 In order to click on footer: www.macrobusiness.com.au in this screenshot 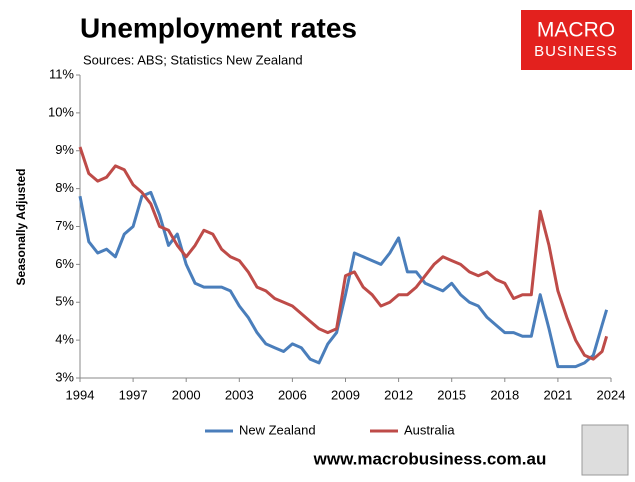, I will do `click(430, 458)`.